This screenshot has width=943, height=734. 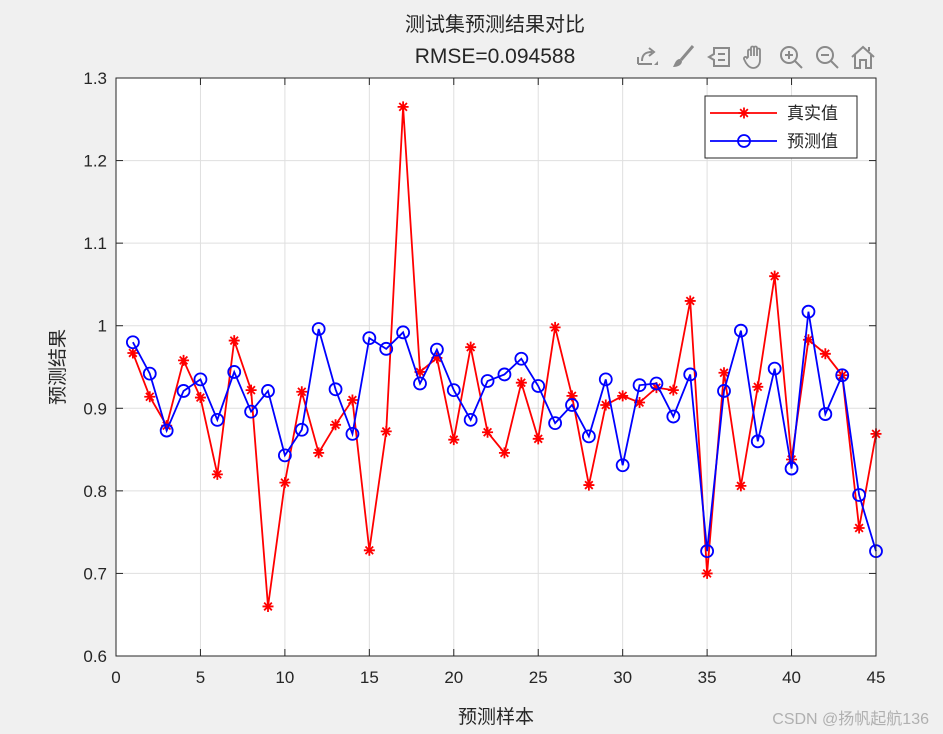 I want to click on y-tick-label: 0.9, so click(x=95, y=408).